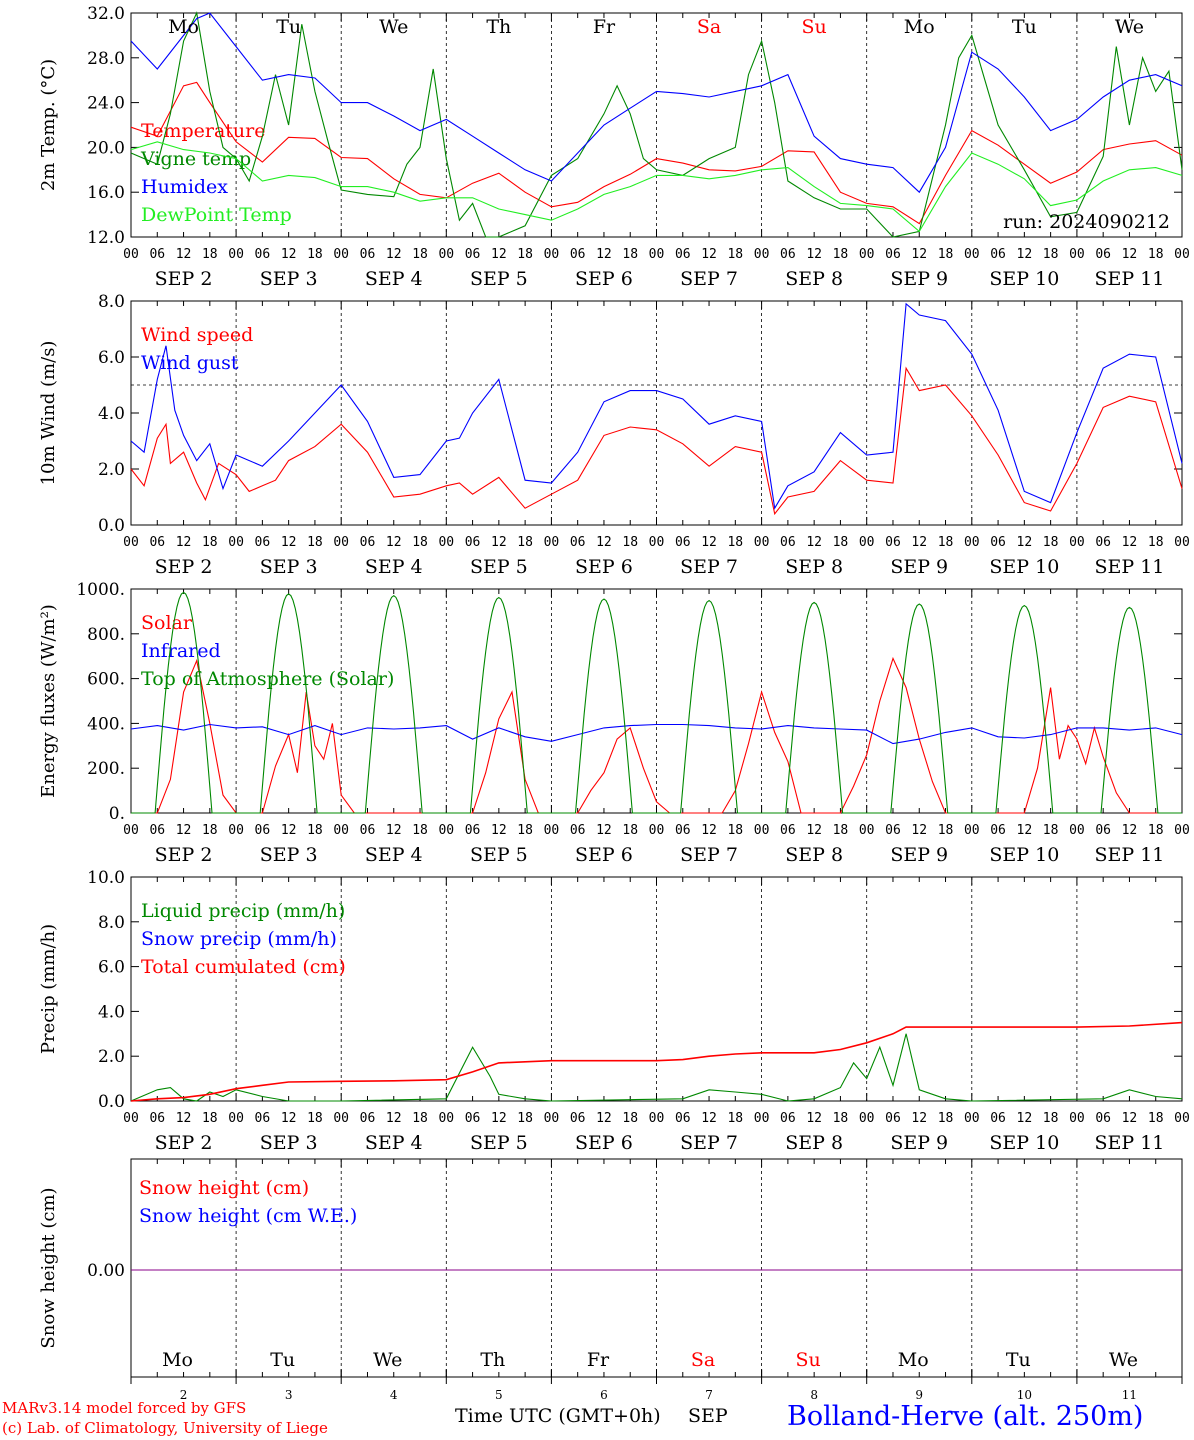 The height and width of the screenshot is (1440, 1194). What do you see at coordinates (604, 567) in the screenshot?
I see `panel-1-date-label: SEP 6` at bounding box center [604, 567].